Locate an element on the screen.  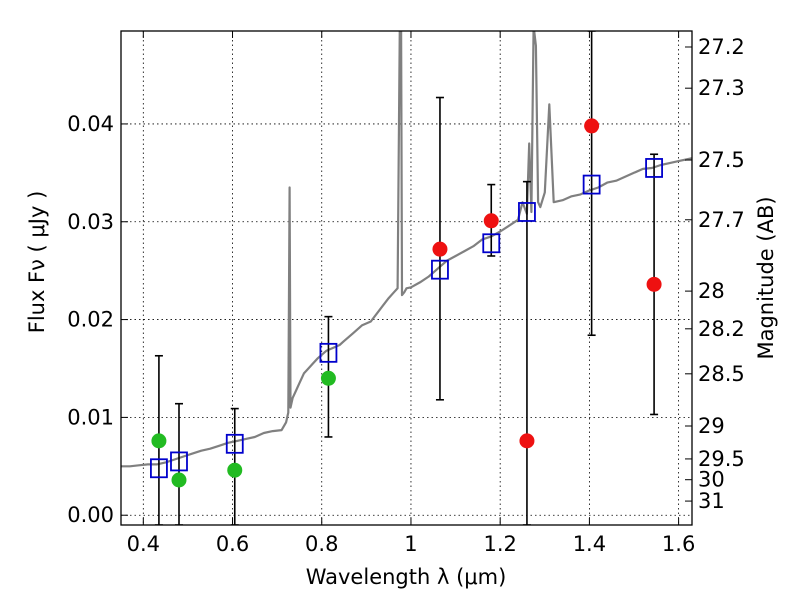
y-tick-label: 0.01 is located at coordinates (90, 417).